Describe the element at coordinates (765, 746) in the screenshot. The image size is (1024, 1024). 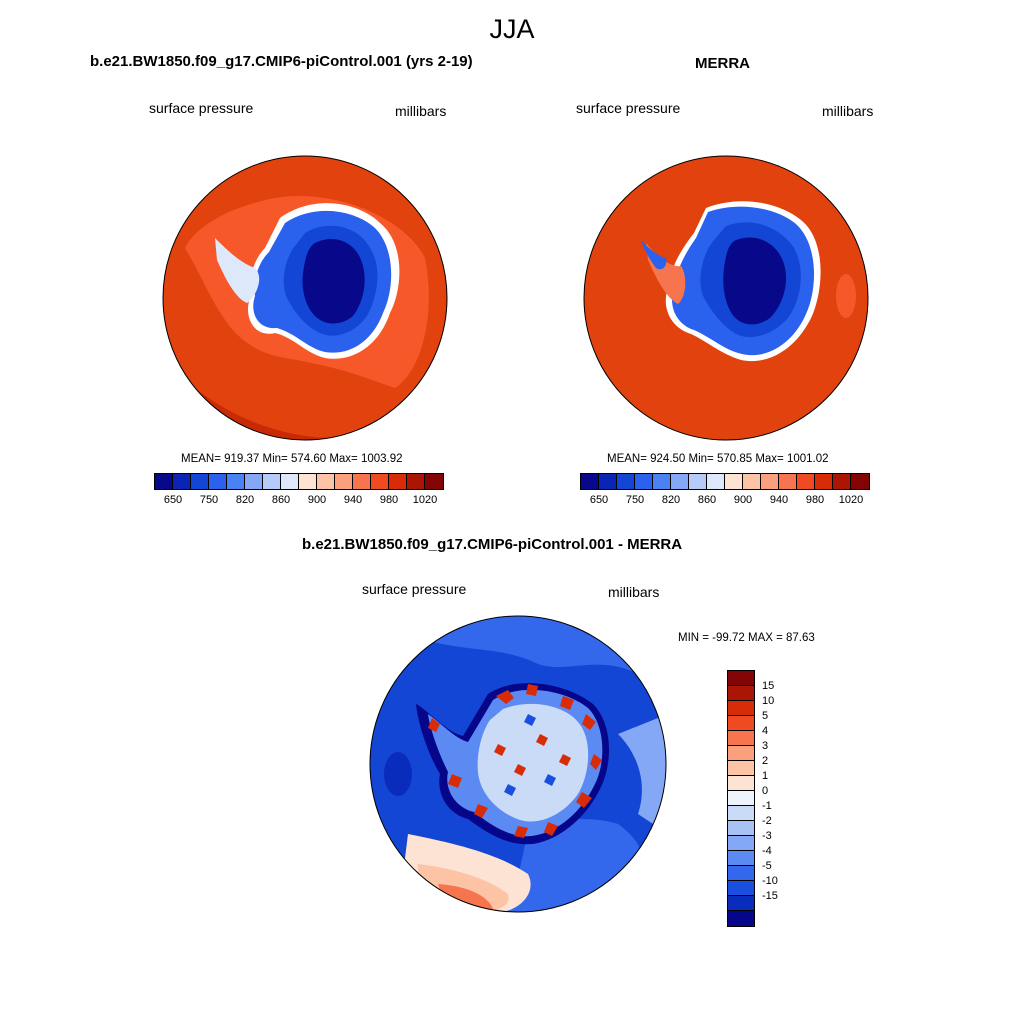
I see `colorbar-tick-label: 3` at that location.